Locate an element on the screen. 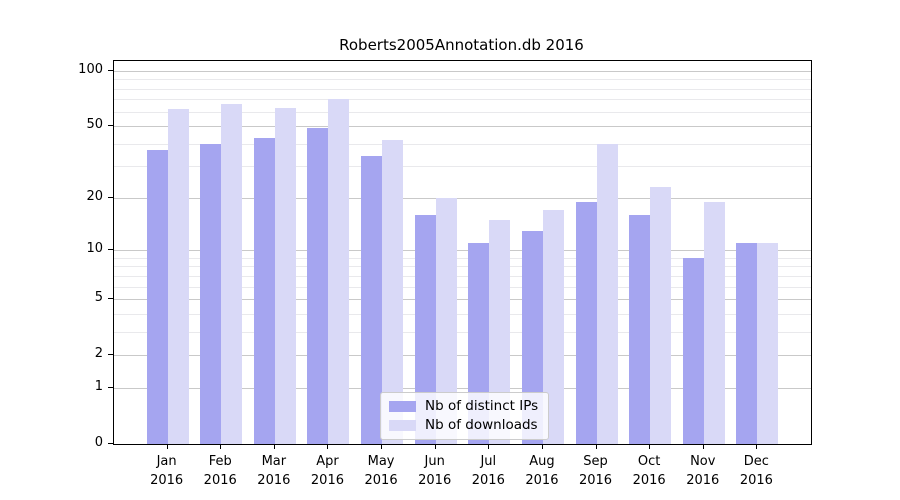 Image resolution: width=900 pixels, height=500 pixels. x-tick-label: Dec 2016 is located at coordinates (756, 471).